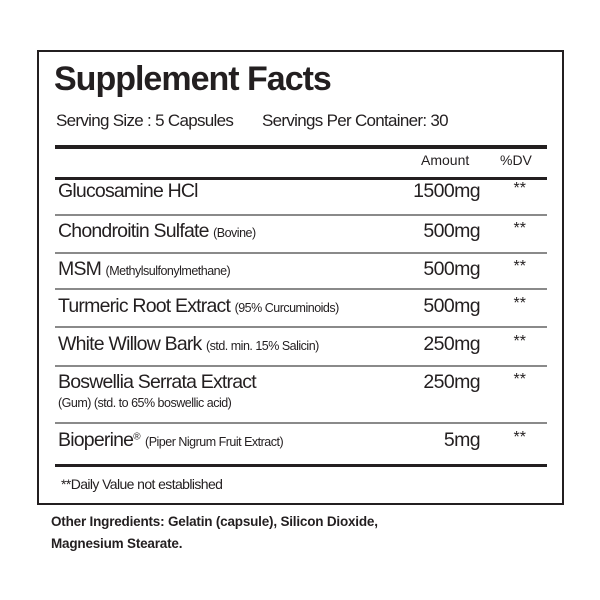  I want to click on dv-header: %DV, so click(516, 160).